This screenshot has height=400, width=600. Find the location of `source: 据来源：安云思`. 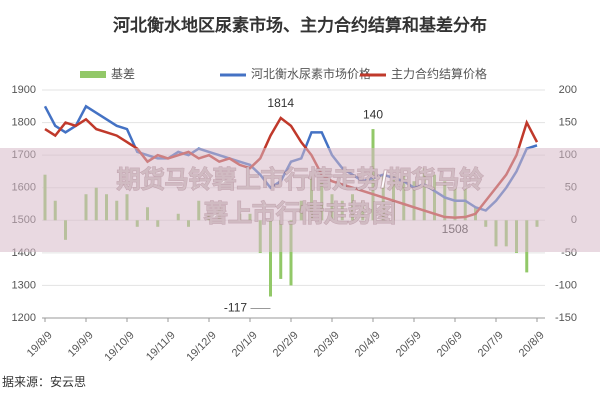

source: 据来源：安云思 is located at coordinates (44, 381).